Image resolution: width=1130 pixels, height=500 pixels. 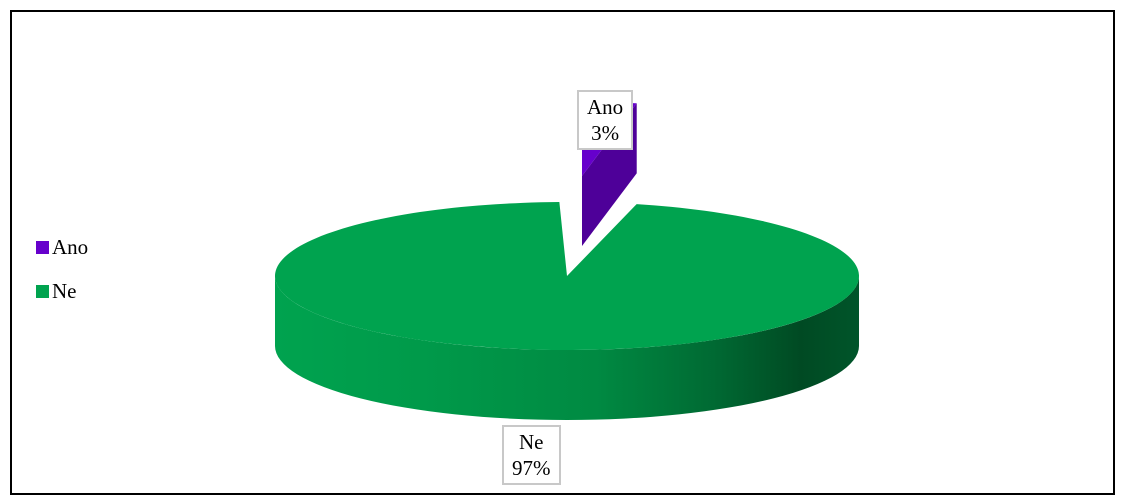 I want to click on chart-legend: Ano Ne, so click(x=62, y=269).